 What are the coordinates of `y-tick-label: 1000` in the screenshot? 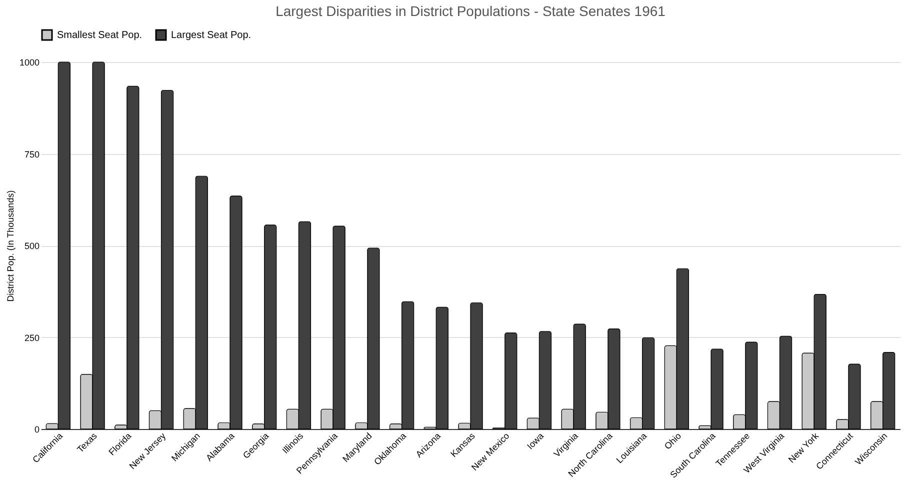 It's located at (29, 63).